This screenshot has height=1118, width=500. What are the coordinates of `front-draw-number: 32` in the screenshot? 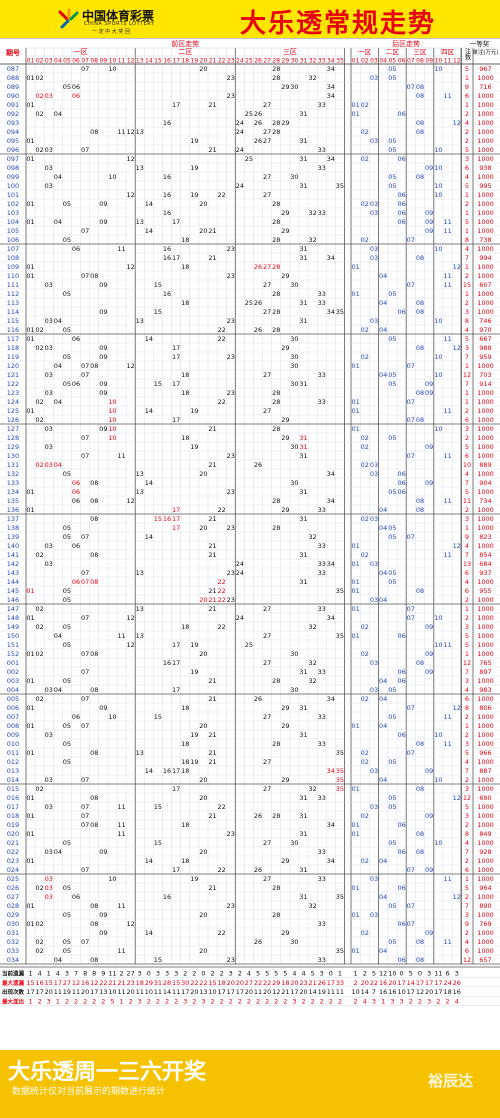 It's located at (313, 789).